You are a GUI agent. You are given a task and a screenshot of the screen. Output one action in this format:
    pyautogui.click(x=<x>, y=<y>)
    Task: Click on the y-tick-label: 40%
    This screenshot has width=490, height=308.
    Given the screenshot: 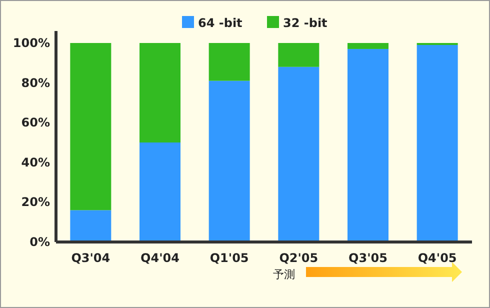 What is the action you would take?
    pyautogui.click(x=35, y=162)
    